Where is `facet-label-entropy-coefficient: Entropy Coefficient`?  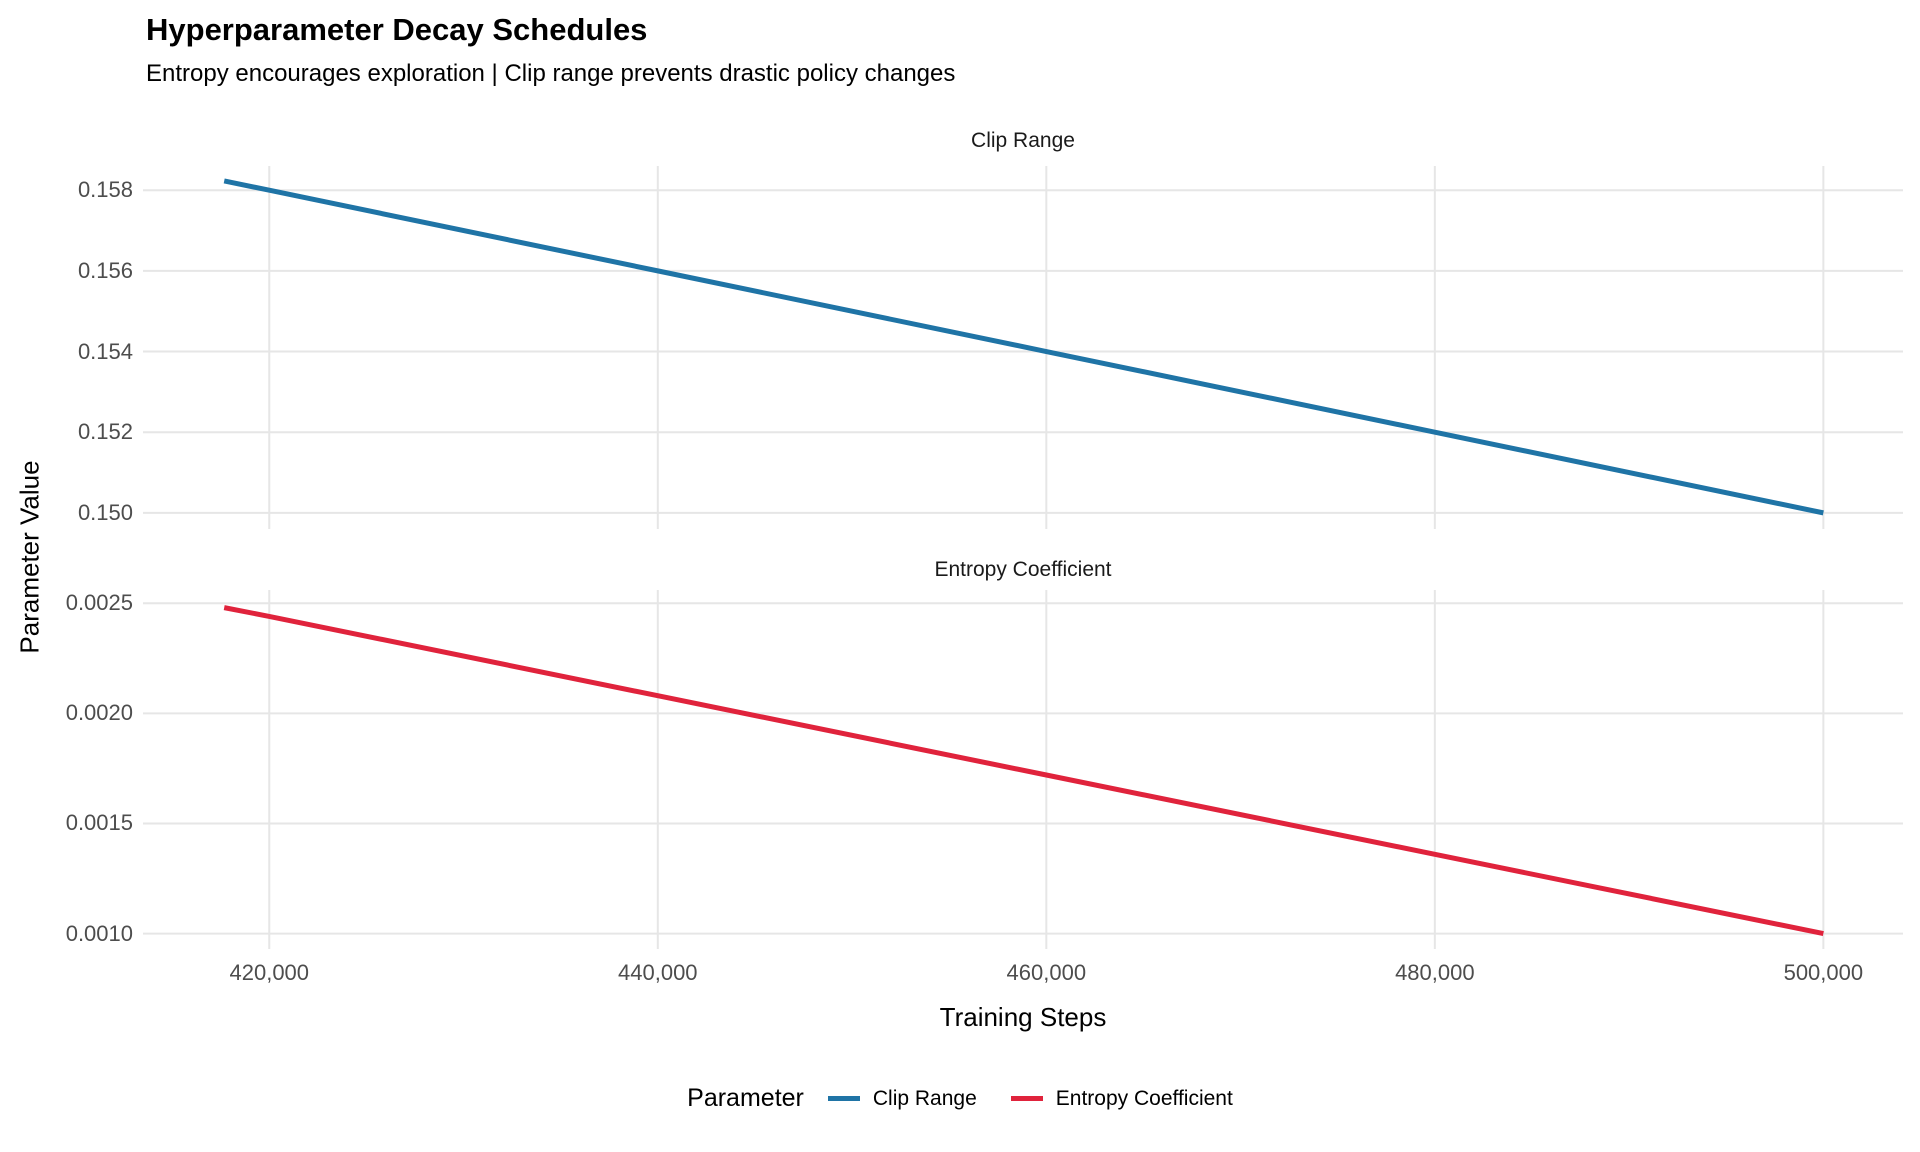
facet-label-entropy-coefficient: Entropy Coefficient is located at coordinates (1023, 569).